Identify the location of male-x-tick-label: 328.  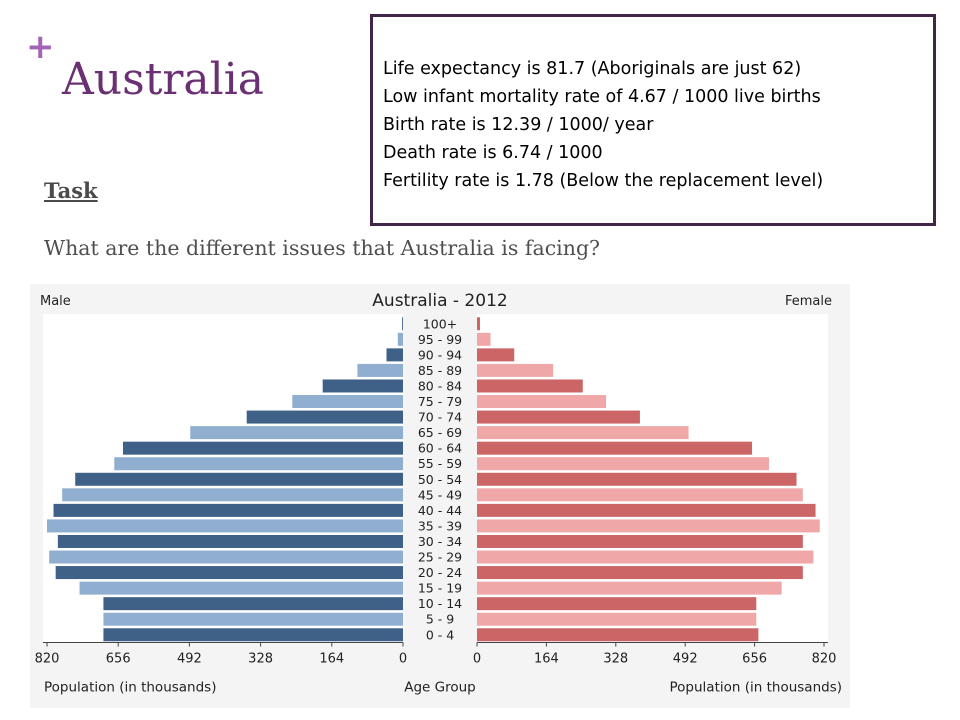
(260, 659).